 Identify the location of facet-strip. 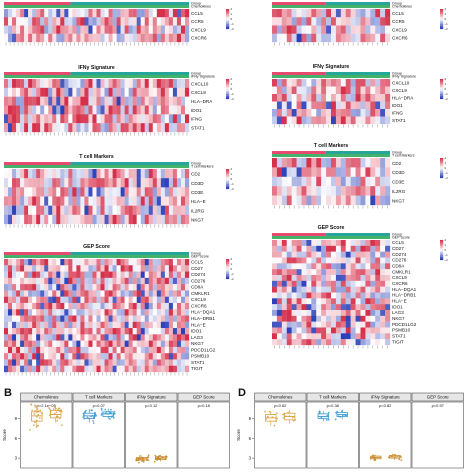
(98, 397).